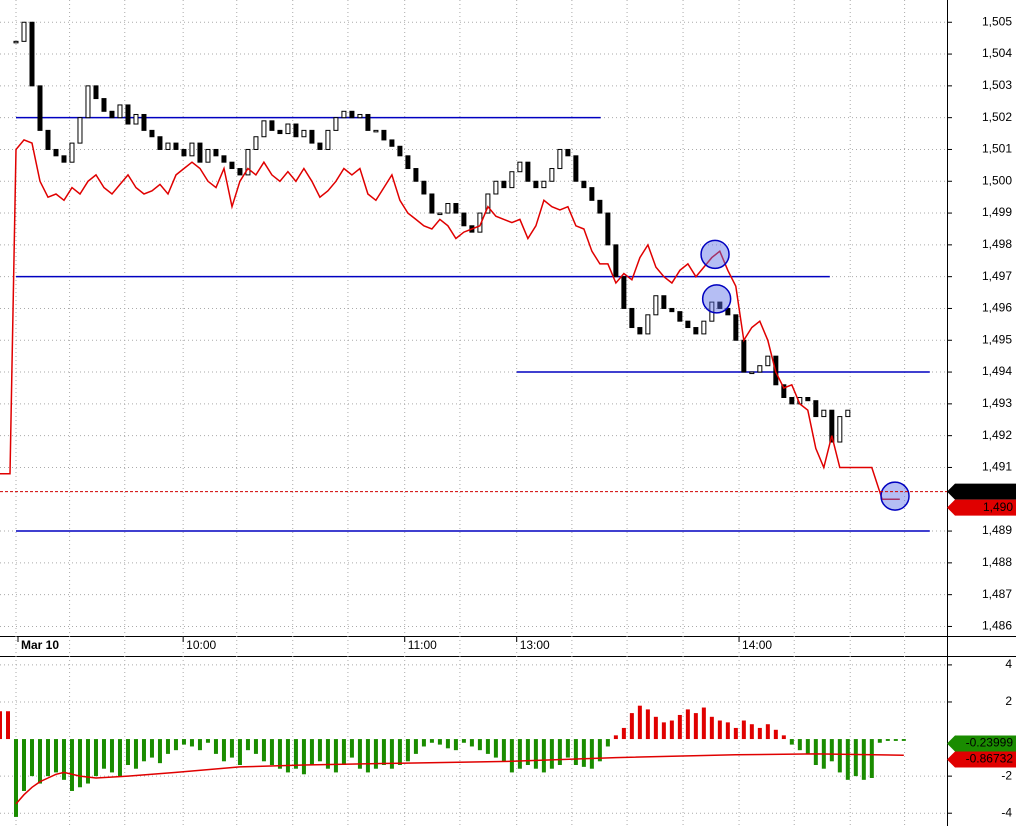  Describe the element at coordinates (1008, 701) in the screenshot. I see `y-tick-label: 2` at that location.